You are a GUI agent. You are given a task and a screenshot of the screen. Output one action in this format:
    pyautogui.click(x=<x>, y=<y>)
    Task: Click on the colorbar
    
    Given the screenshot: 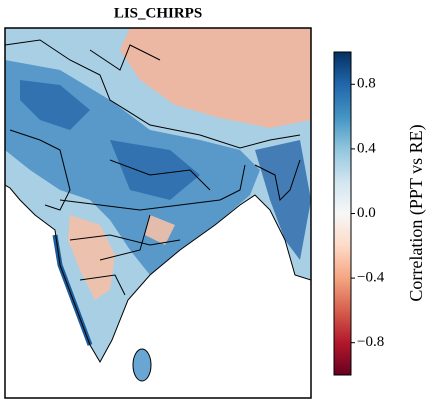 What is the action you would take?
    pyautogui.click(x=342, y=213)
    